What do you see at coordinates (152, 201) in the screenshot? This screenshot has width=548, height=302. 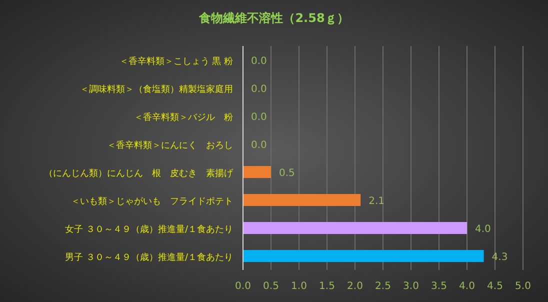 I see `y-tick-label: ＜いも類＞じゃがいも フライドポテト` at bounding box center [152, 201].